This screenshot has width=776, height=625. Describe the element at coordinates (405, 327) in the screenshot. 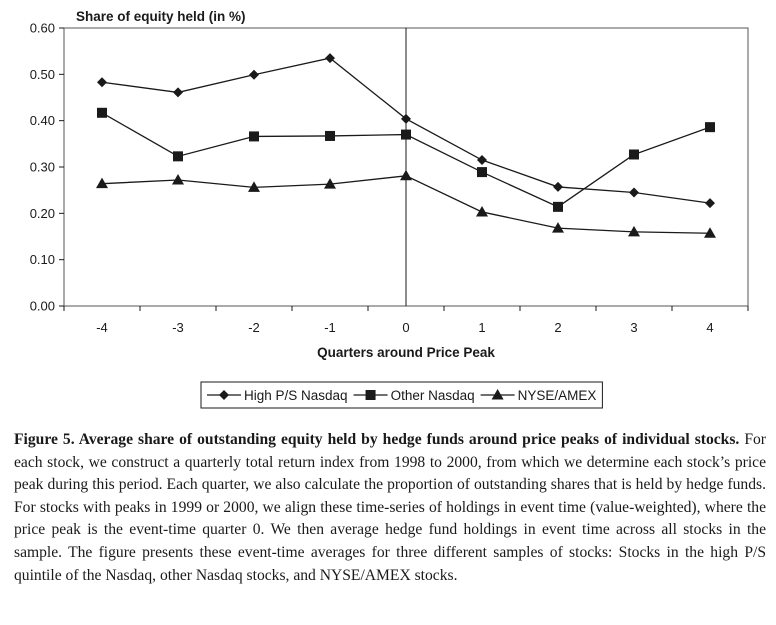

I see `x-tick-label: 0` at that location.